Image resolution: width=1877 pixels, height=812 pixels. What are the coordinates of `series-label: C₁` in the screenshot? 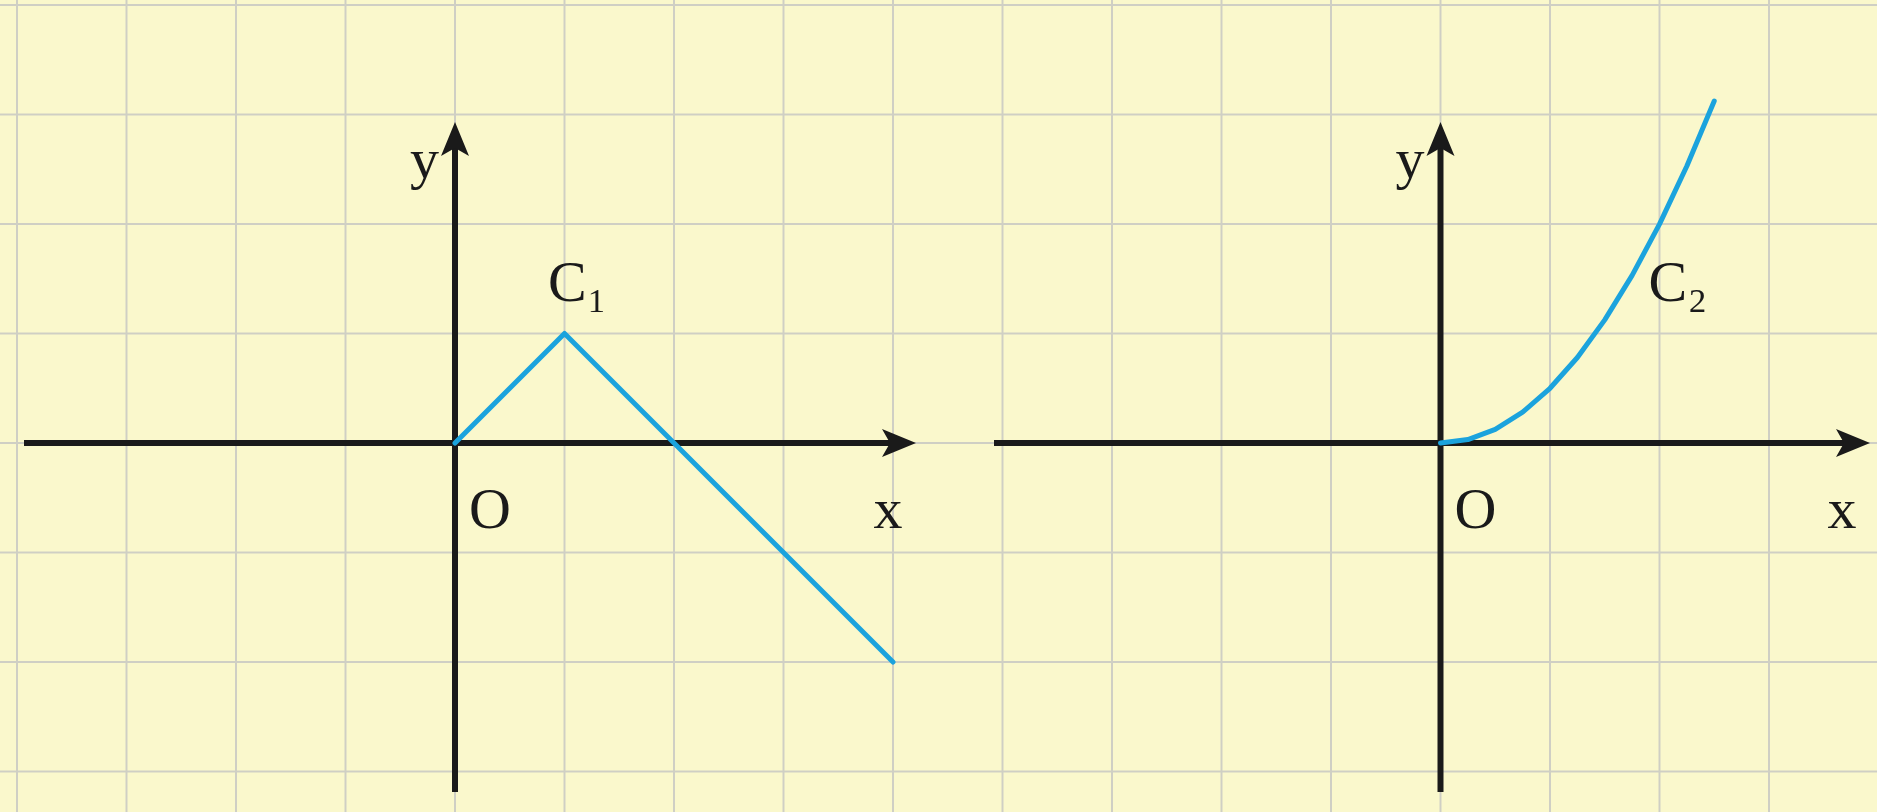 It's located at (577, 281).